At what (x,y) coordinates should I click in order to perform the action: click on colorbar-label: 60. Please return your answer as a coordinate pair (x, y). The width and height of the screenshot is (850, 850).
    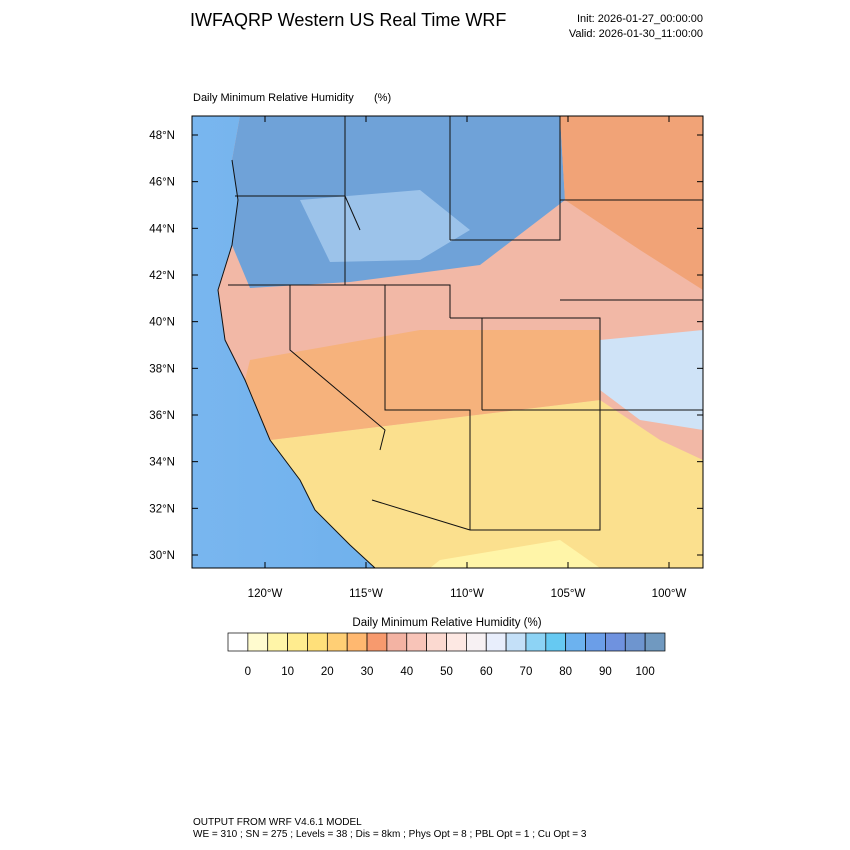
    Looking at the image, I should click on (486, 672).